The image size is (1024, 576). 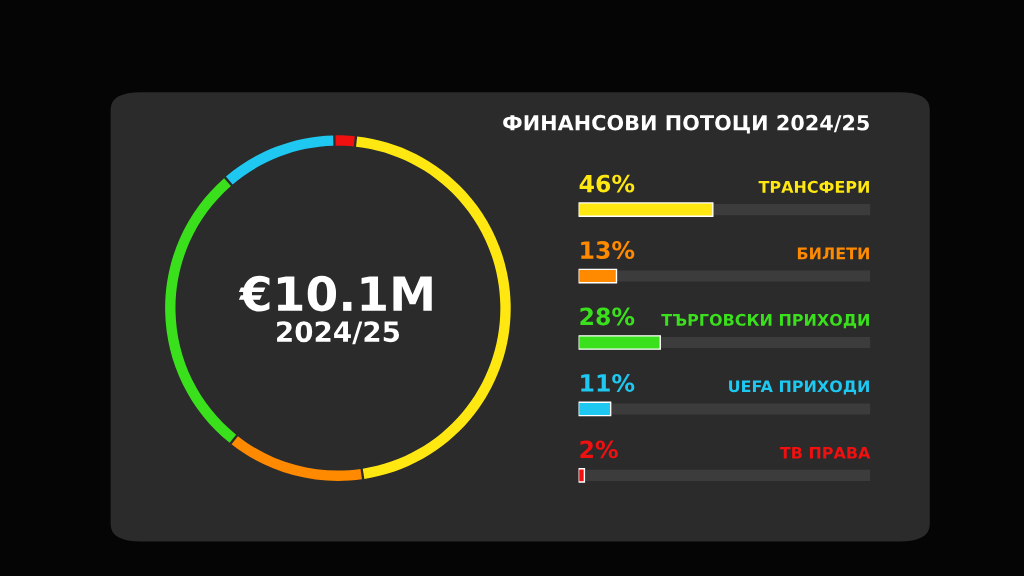 I want to click on data-label: 28%, so click(x=607, y=316).